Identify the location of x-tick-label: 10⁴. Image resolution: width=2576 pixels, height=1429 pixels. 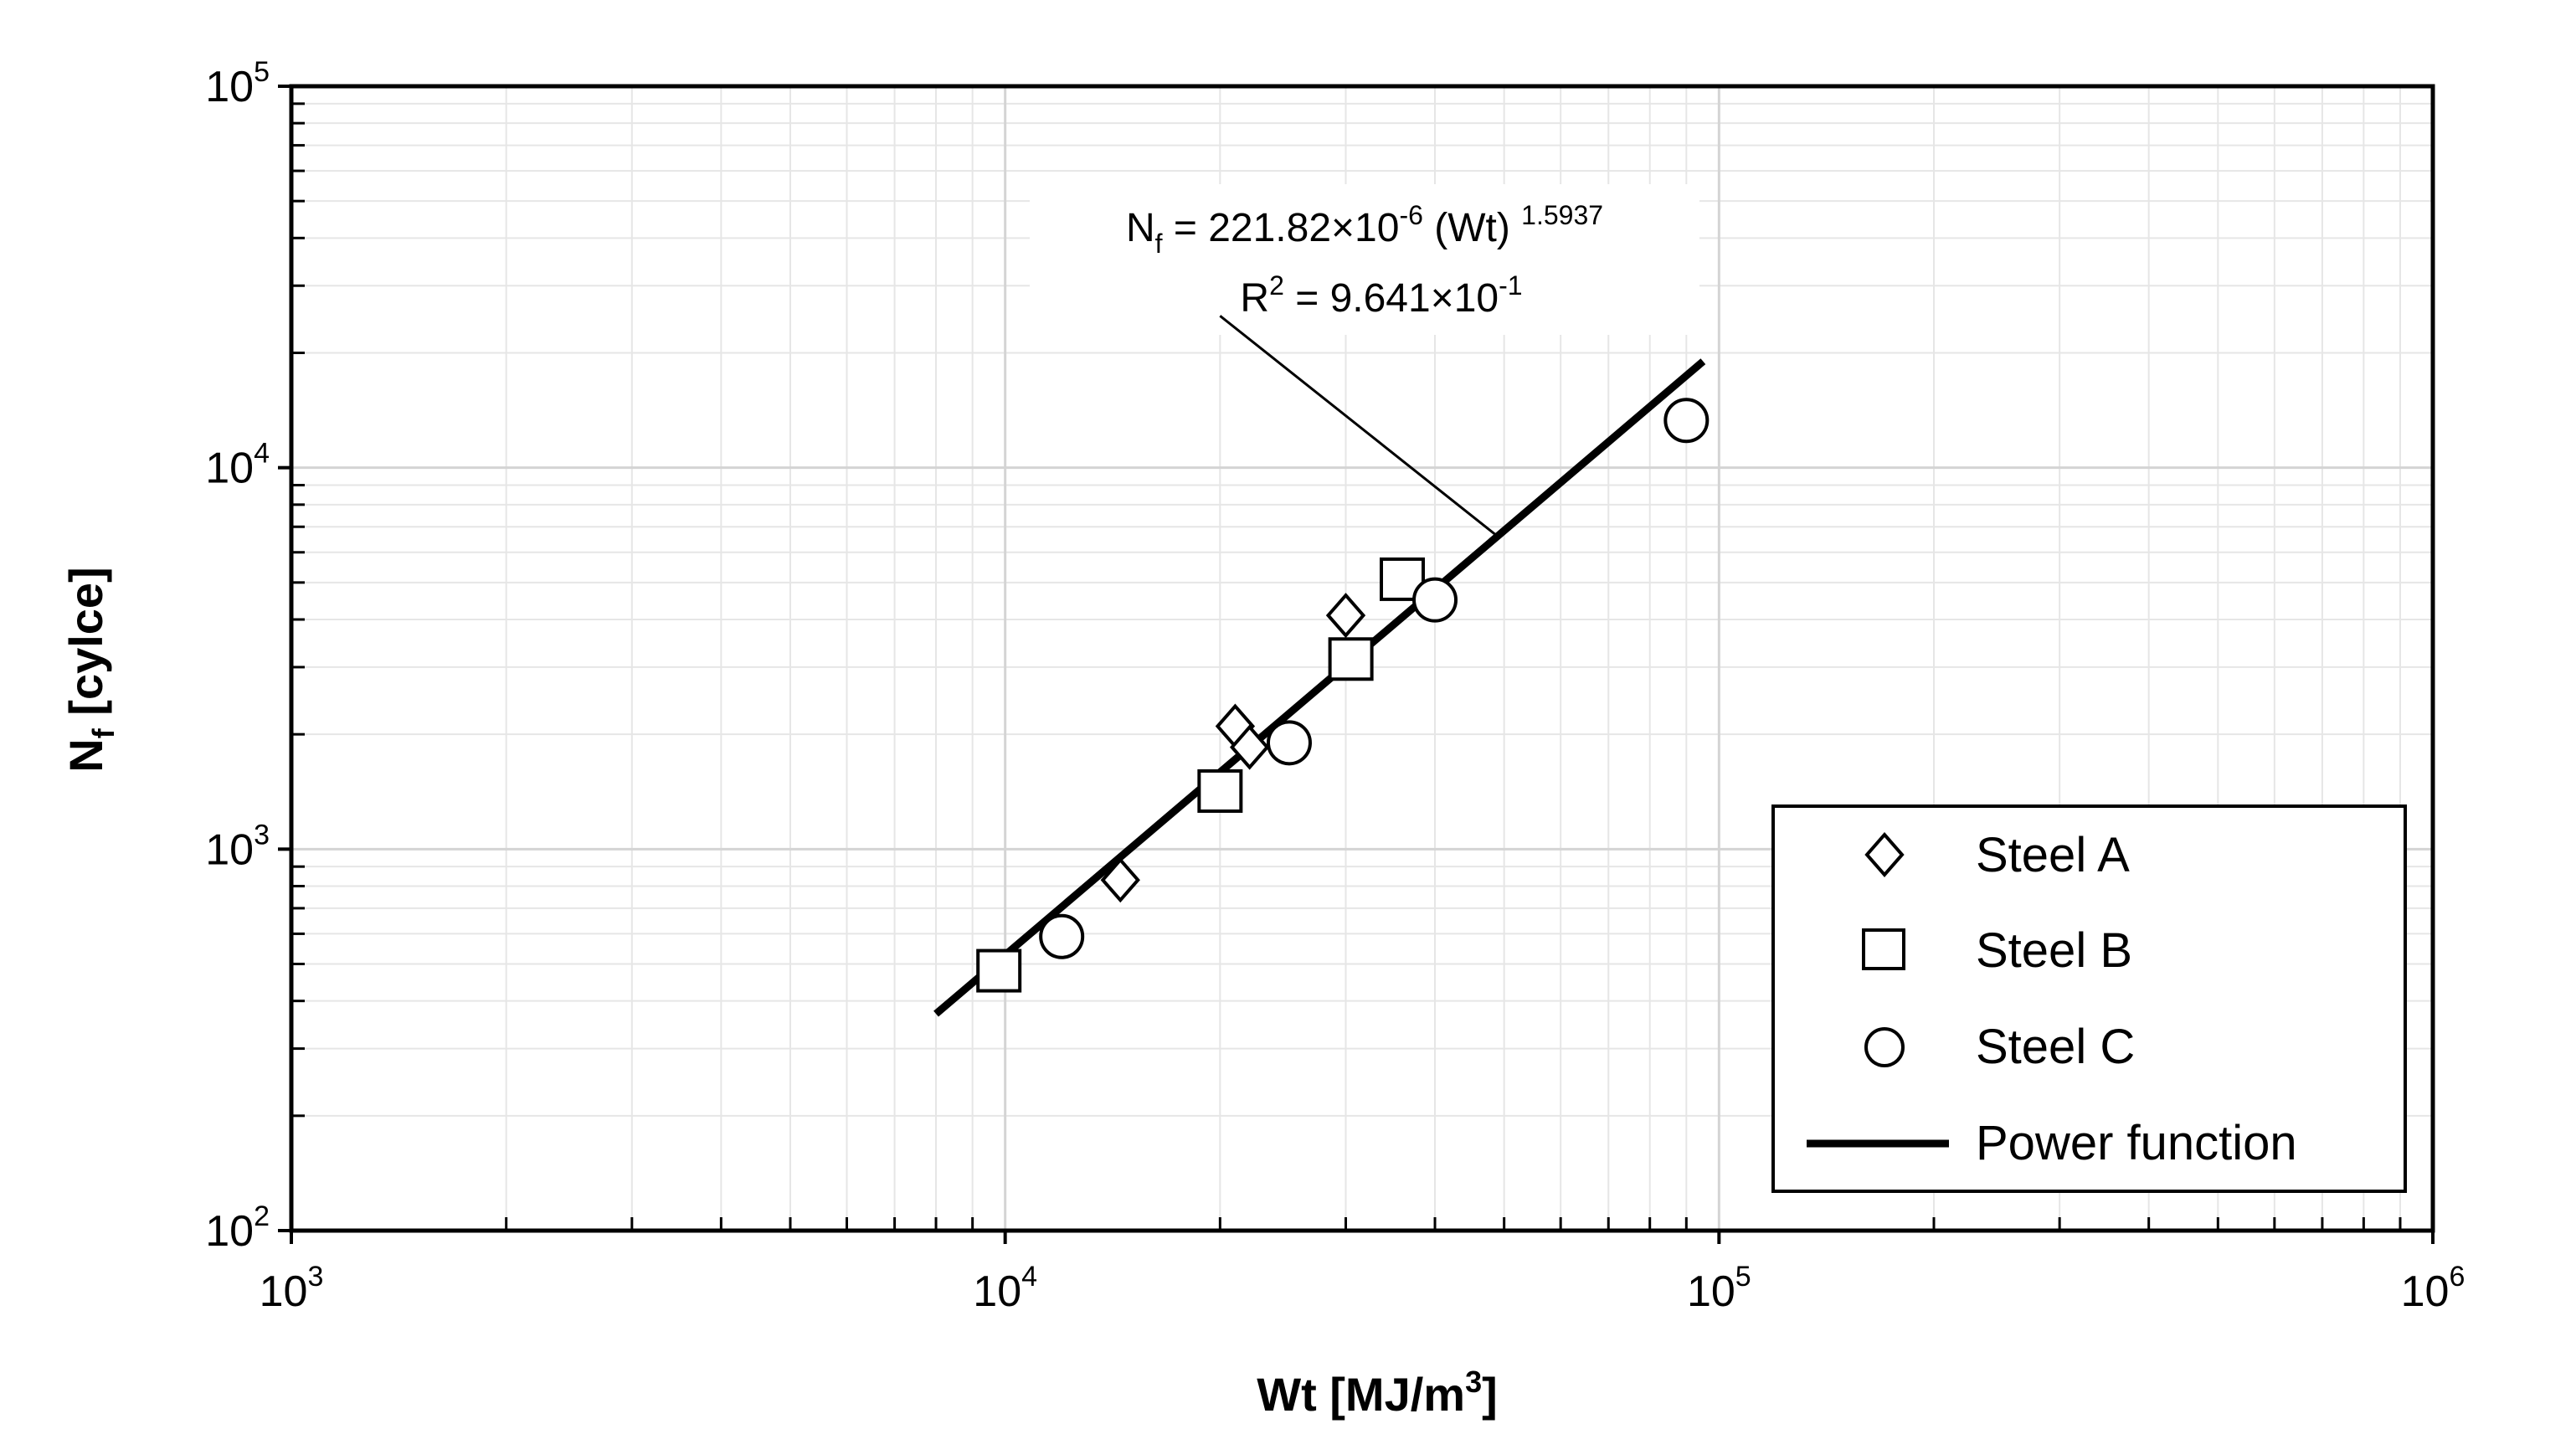
(1005, 1288).